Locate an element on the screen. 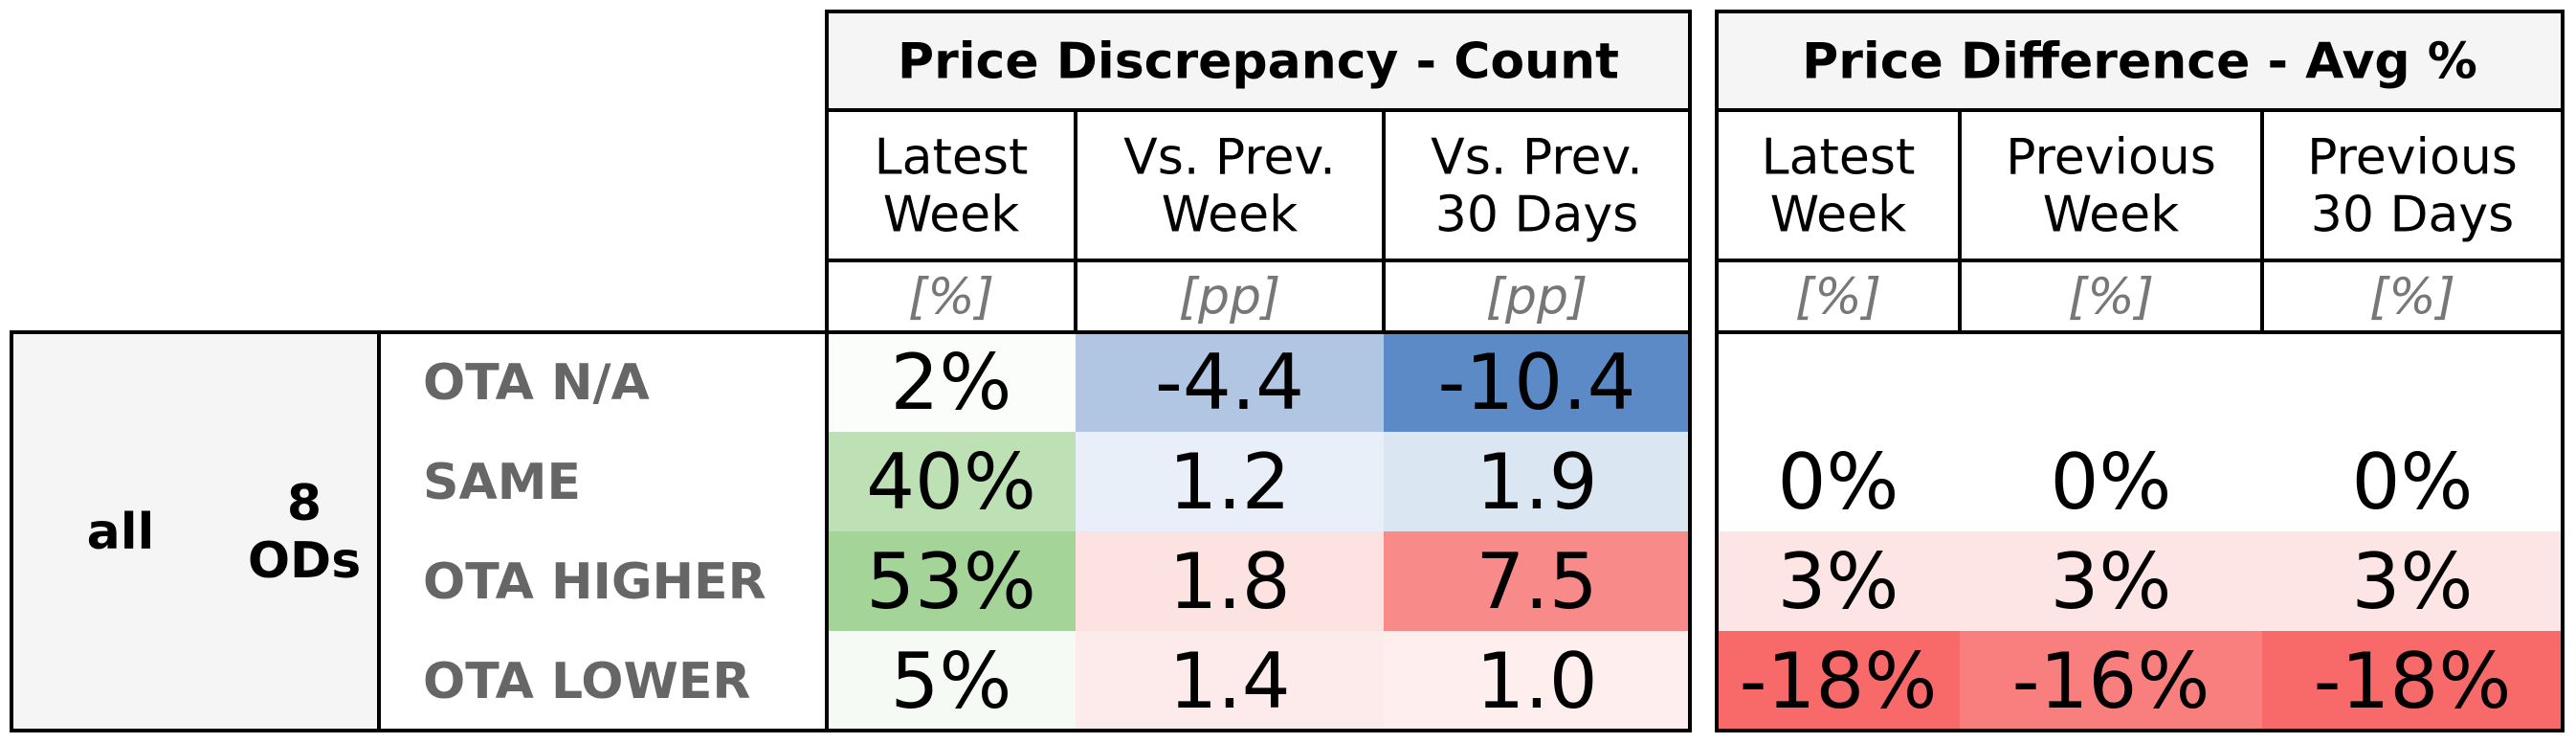 This screenshot has height=743, width=2576. table-1-value-1-1: 0% is located at coordinates (2111, 483).